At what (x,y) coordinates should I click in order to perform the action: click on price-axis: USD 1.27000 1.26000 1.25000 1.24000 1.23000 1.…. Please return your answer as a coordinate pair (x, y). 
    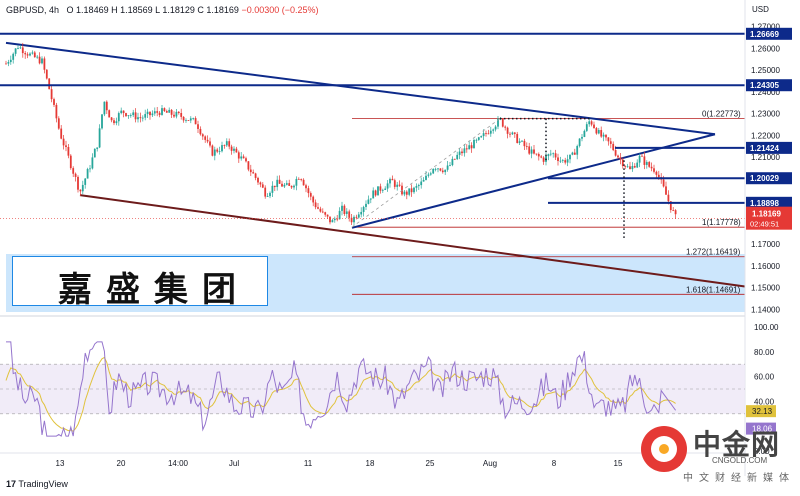
    Looking at the image, I should click on (765, 159).